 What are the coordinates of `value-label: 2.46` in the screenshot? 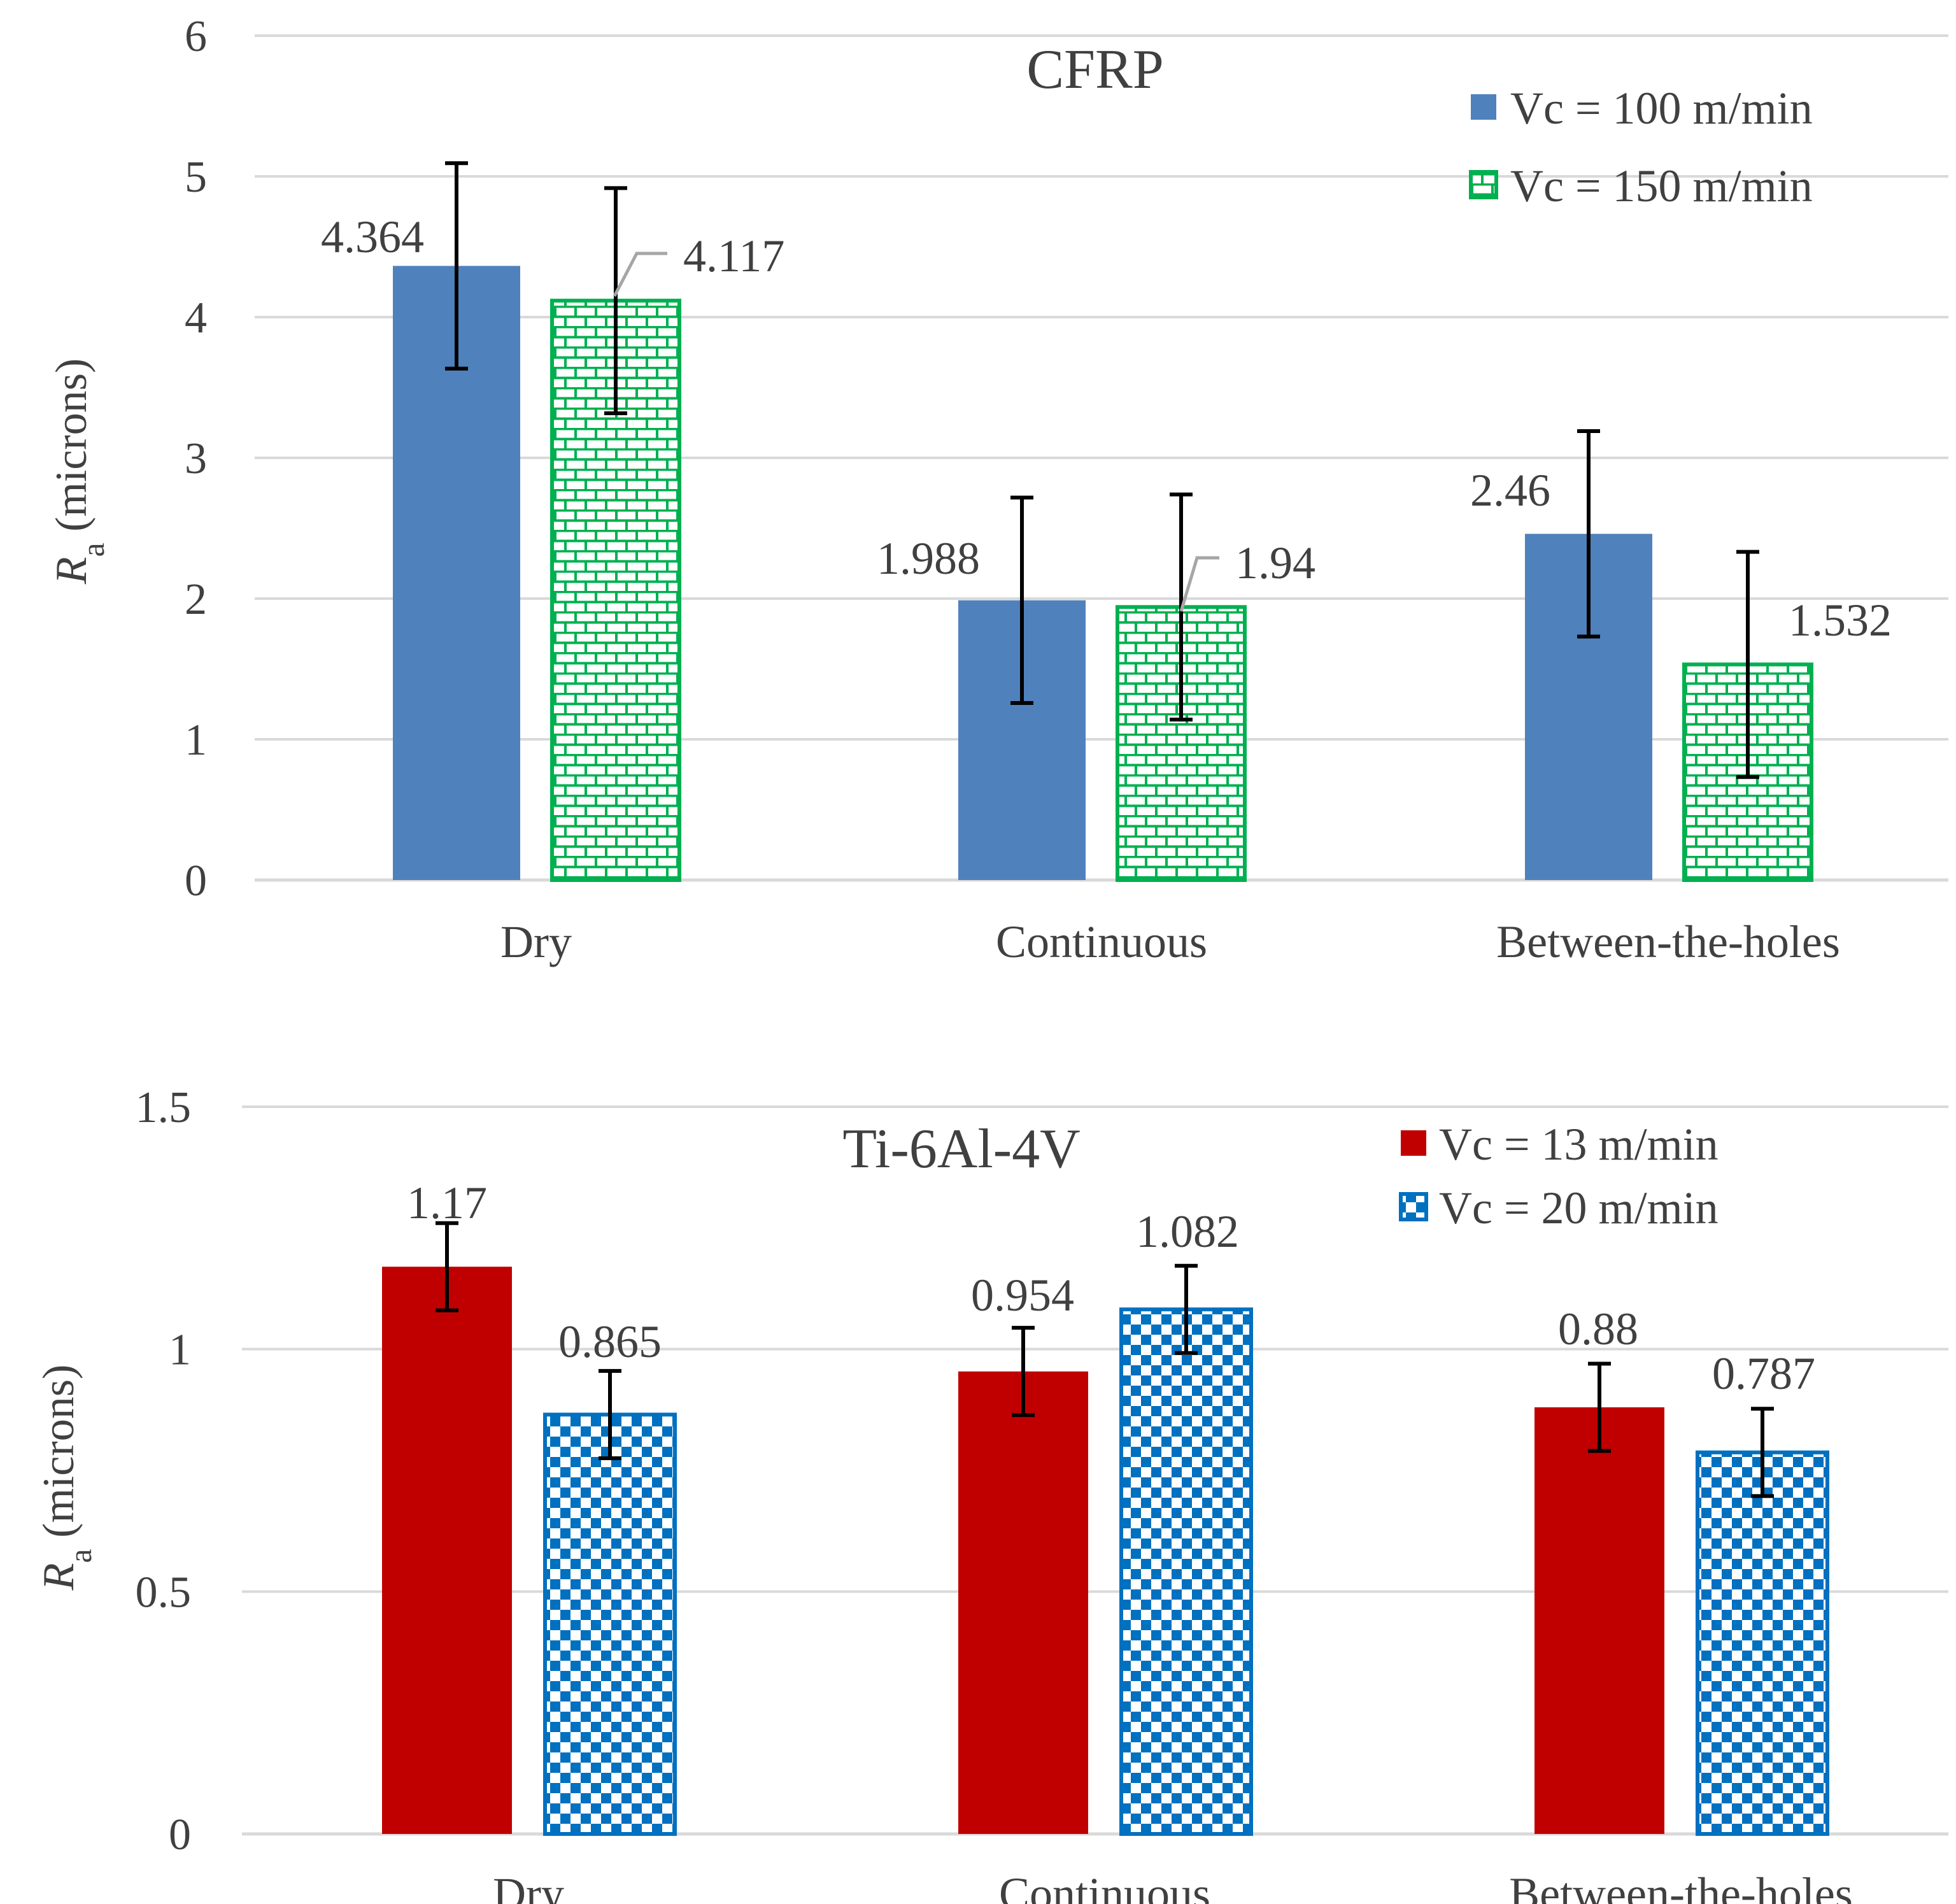 It's located at (1510, 490).